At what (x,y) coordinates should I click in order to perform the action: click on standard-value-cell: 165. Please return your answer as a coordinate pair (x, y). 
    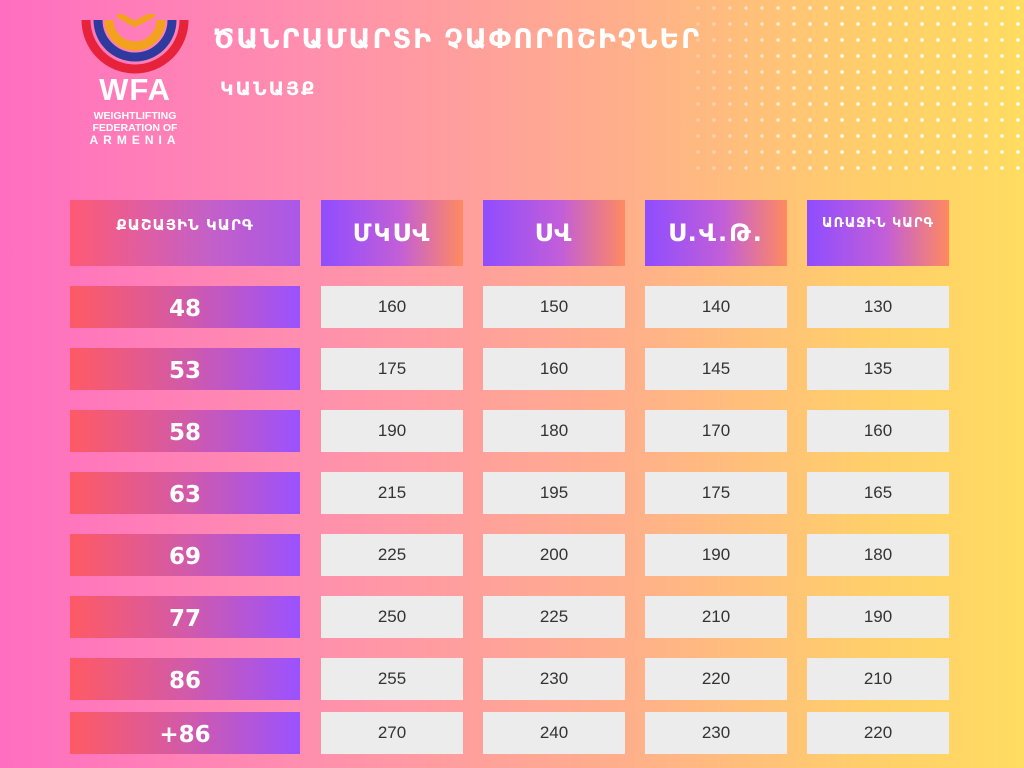
    Looking at the image, I should click on (878, 493).